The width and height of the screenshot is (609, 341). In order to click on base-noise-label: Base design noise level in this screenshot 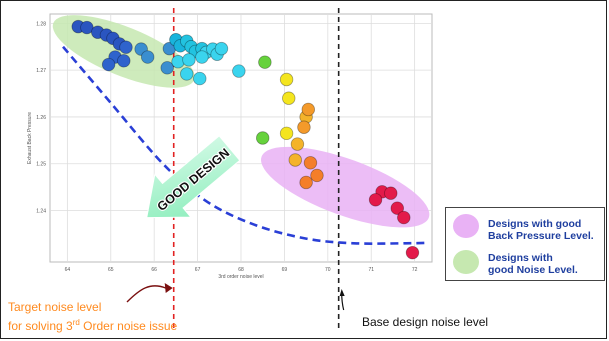, I will do `click(425, 322)`.